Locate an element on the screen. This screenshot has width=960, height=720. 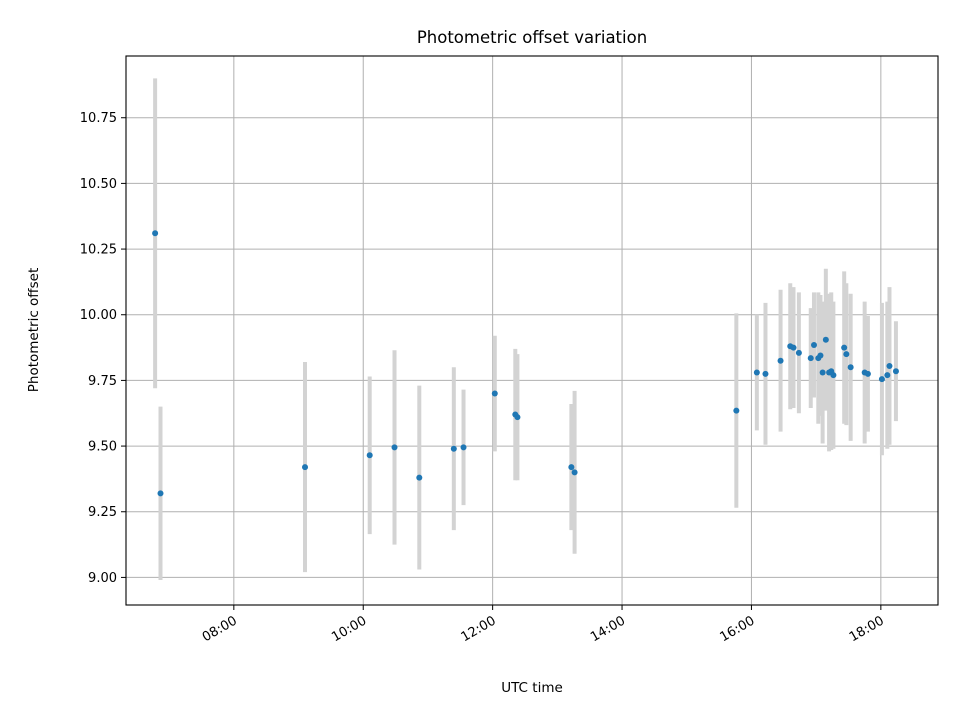
chart-title: Photometric offset variation is located at coordinates (532, 37).